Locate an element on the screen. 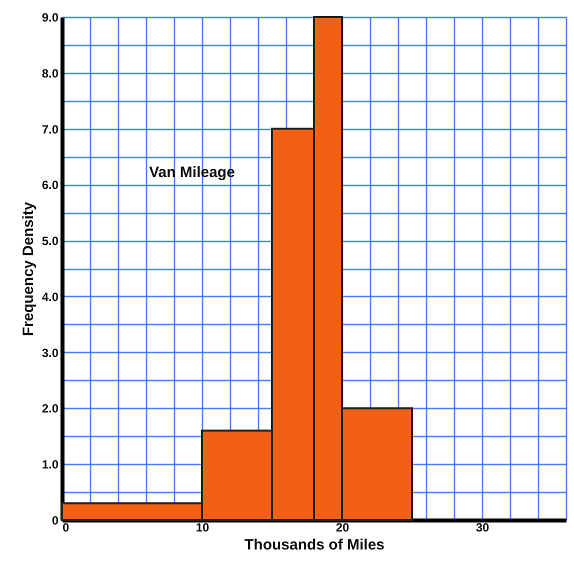 This screenshot has width=574, height=564. y-tick-label: 8.0 is located at coordinates (50, 73).